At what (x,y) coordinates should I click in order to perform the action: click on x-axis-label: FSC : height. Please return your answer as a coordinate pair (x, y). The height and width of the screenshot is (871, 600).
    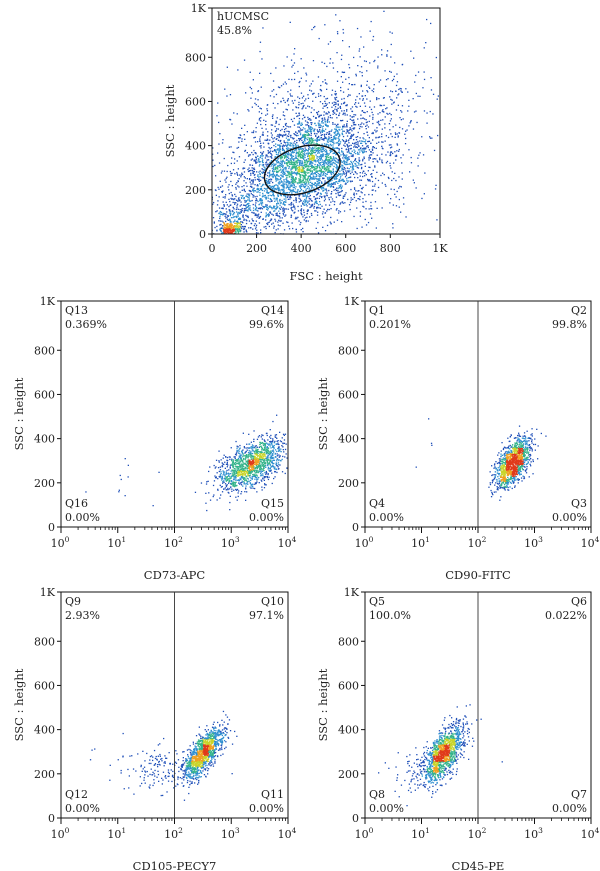
    Looking at the image, I should click on (326, 276).